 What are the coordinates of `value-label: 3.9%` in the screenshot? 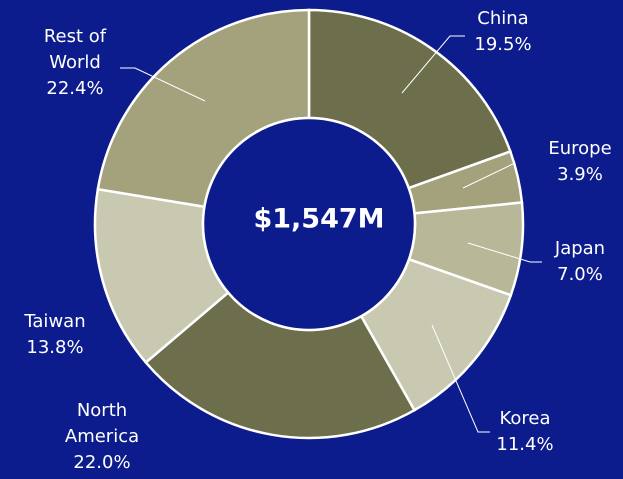 It's located at (580, 174).